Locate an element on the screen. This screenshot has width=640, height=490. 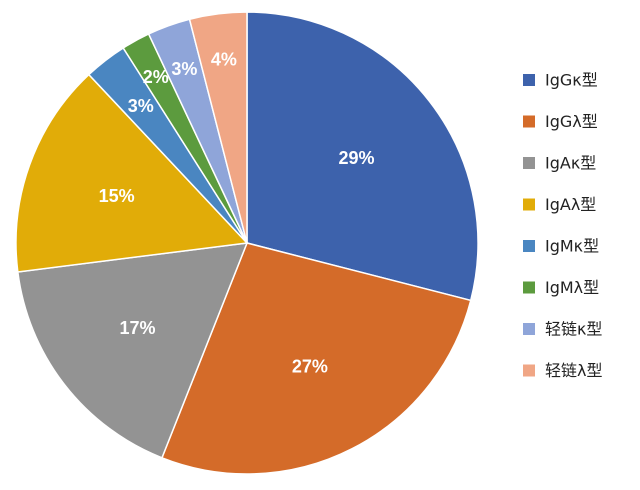
slice-value-label: 27% is located at coordinates (310, 366).